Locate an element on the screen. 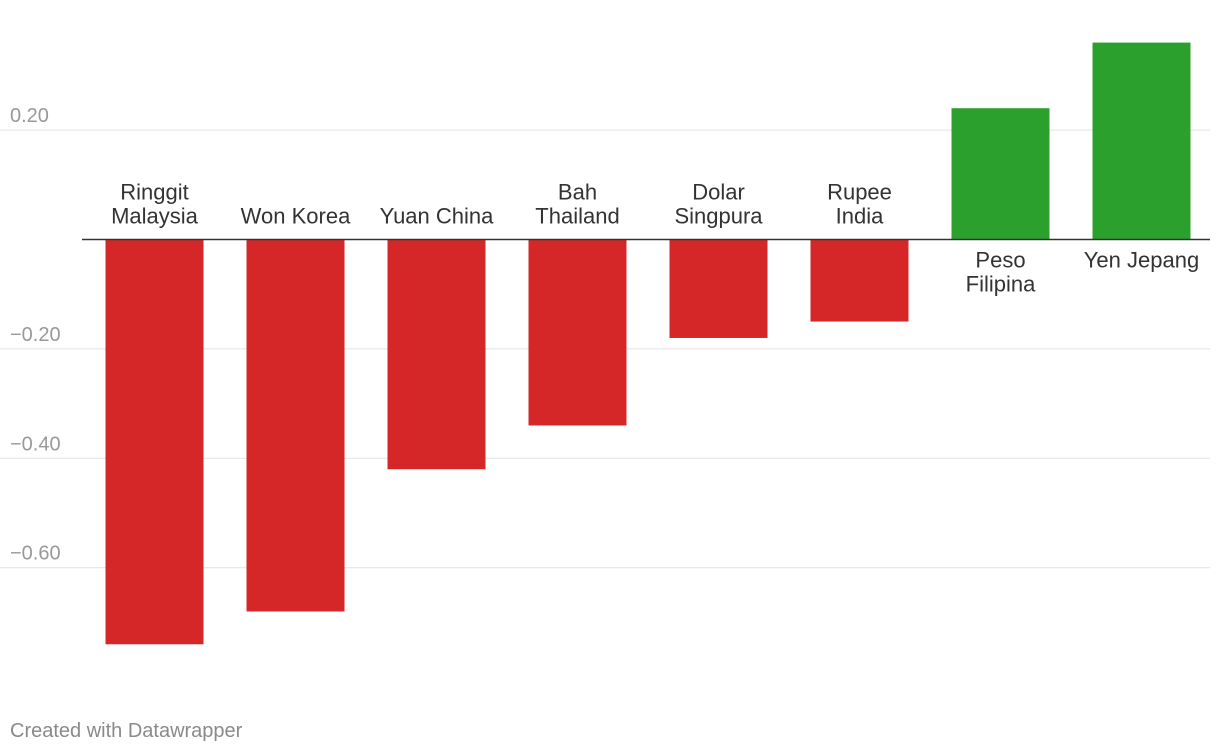  credit-text: Created with Datawrapper is located at coordinates (126, 731).